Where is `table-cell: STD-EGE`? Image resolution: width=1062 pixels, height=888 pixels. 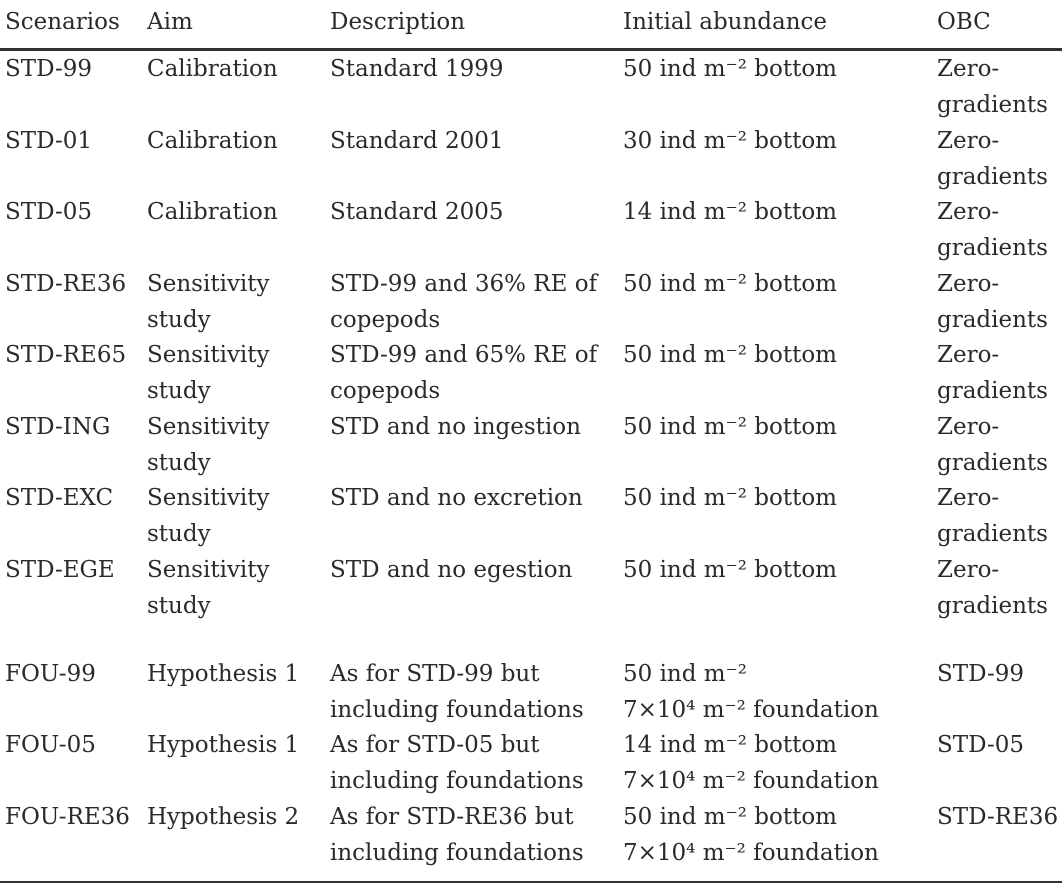 table-cell: STD-EGE is located at coordinates (60, 570).